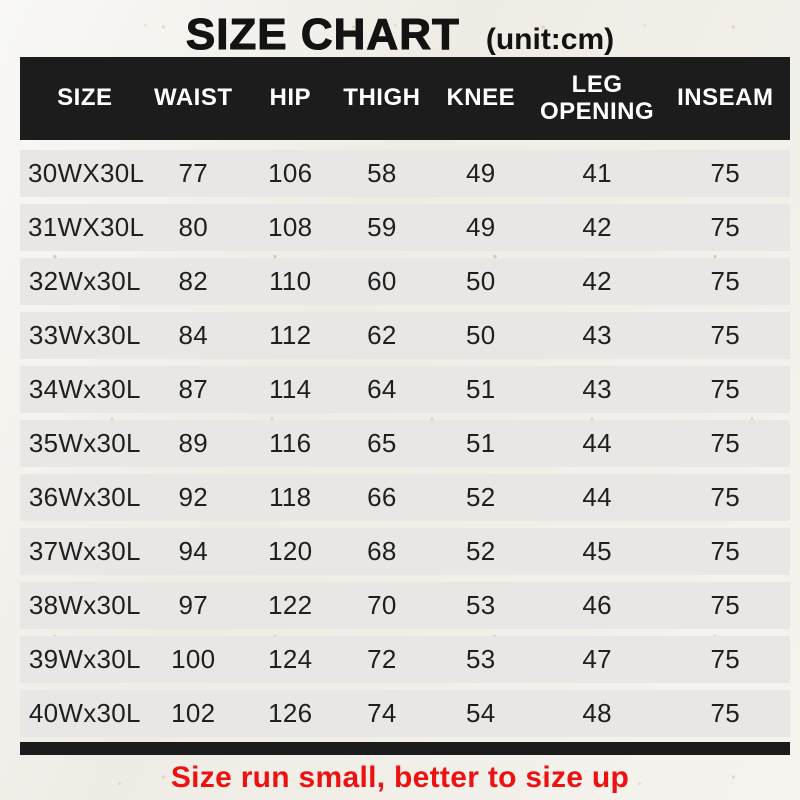 This screenshot has width=800, height=800. I want to click on cell-size: 34Wx30L, so click(84, 389).